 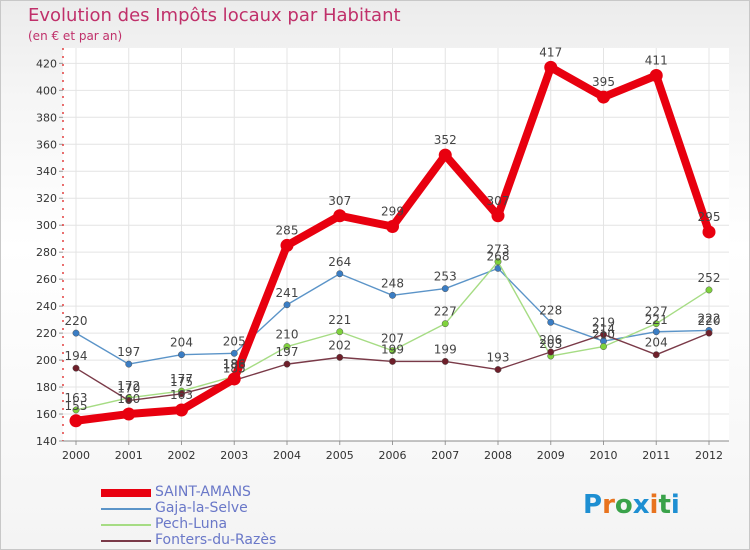 I want to click on data-label: 222, so click(x=709, y=318).